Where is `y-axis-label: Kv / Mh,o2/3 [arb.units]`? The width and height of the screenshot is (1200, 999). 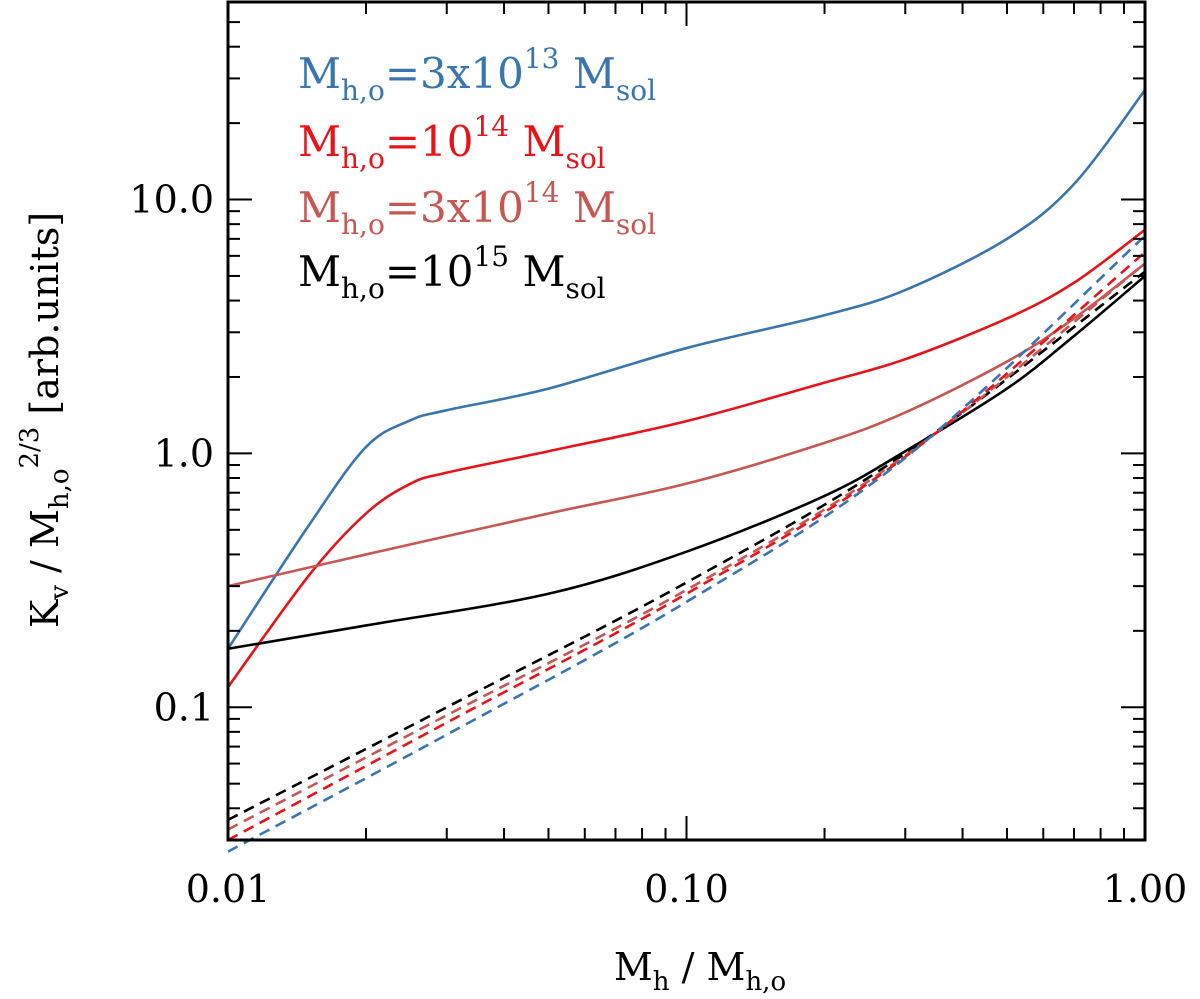 y-axis-label: Kv / Mh,o2/3 [arb.units] is located at coordinates (45, 420).